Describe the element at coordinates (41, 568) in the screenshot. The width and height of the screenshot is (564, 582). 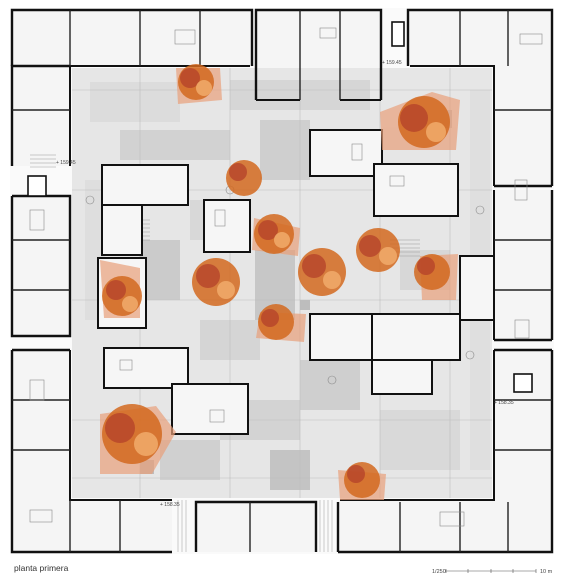
I see `plan-title: planta primera` at that location.